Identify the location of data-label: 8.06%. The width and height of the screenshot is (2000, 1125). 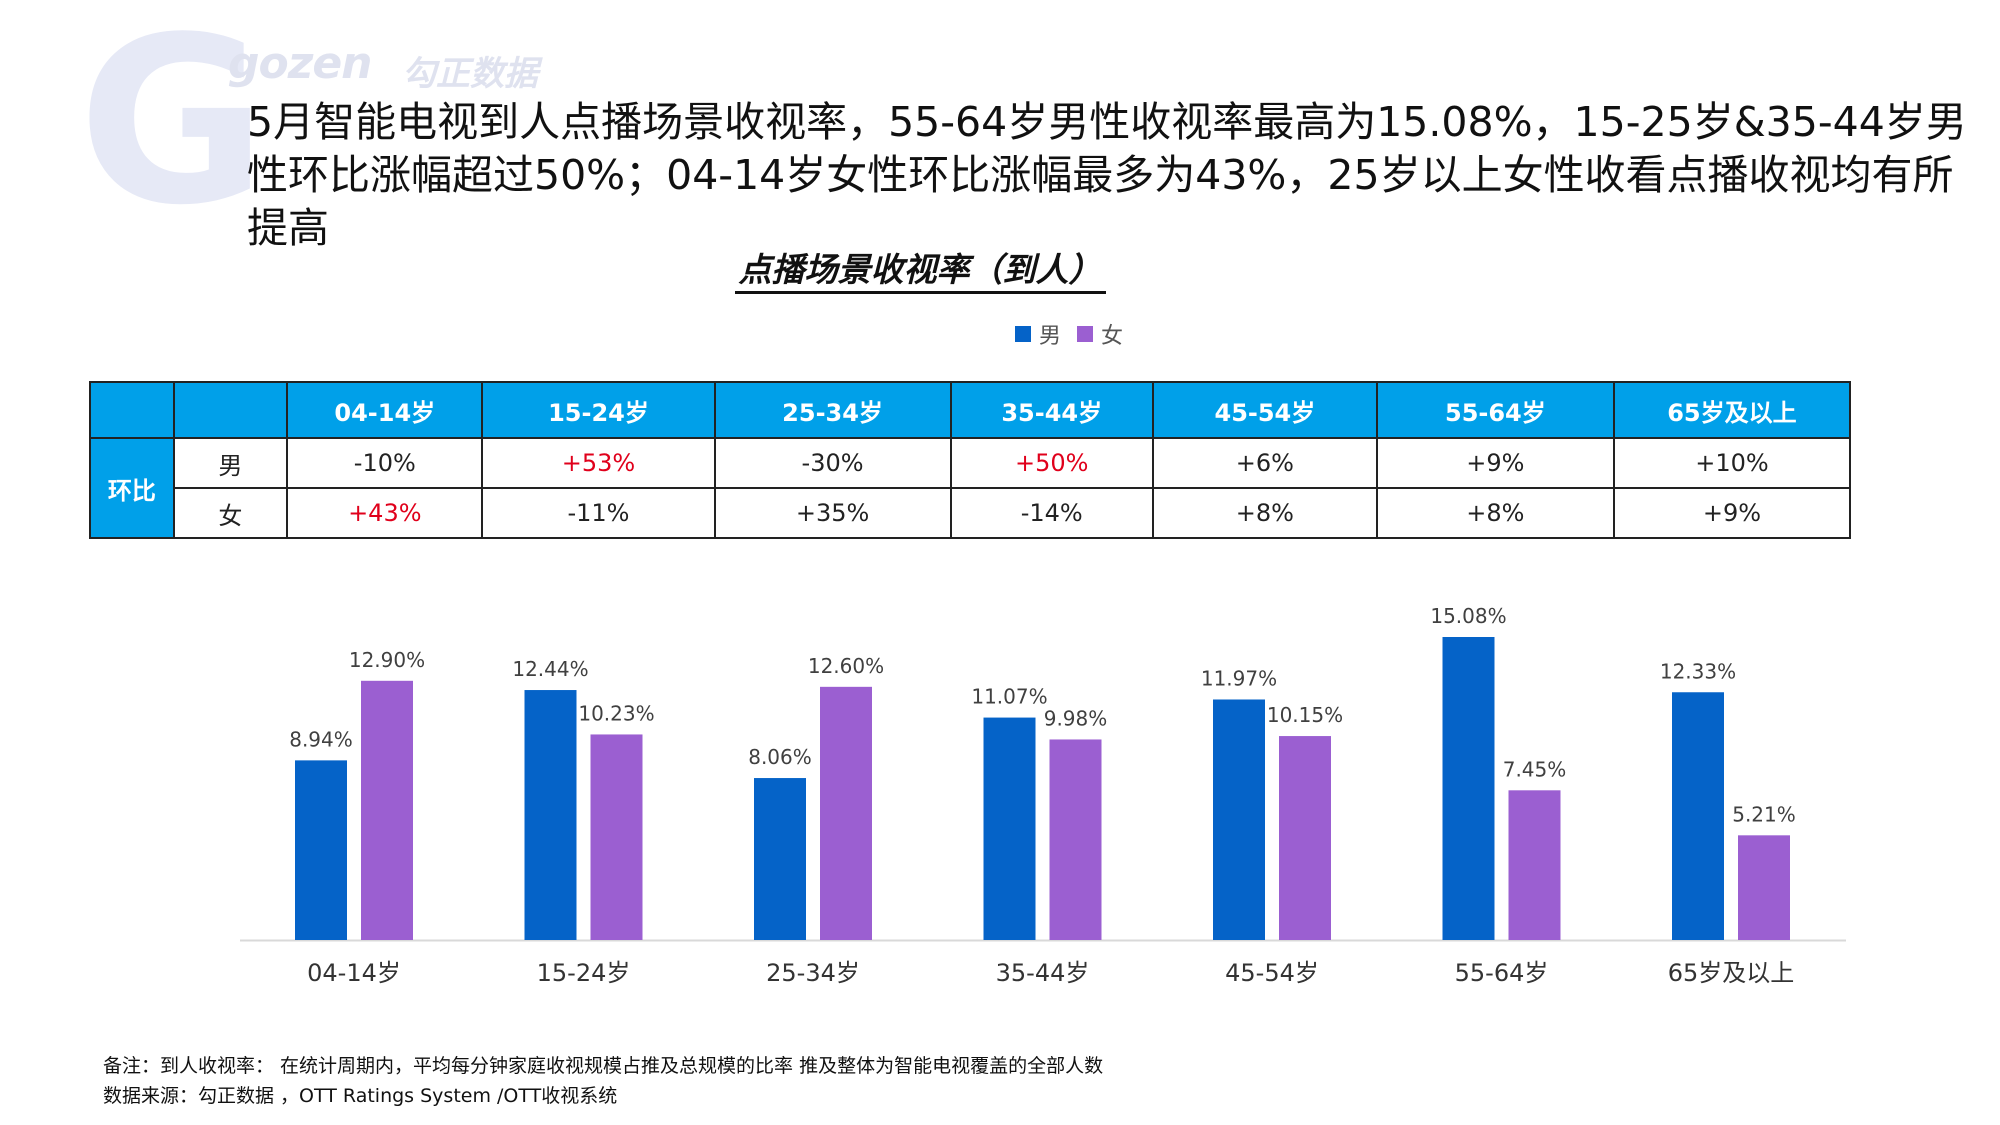
(780, 757).